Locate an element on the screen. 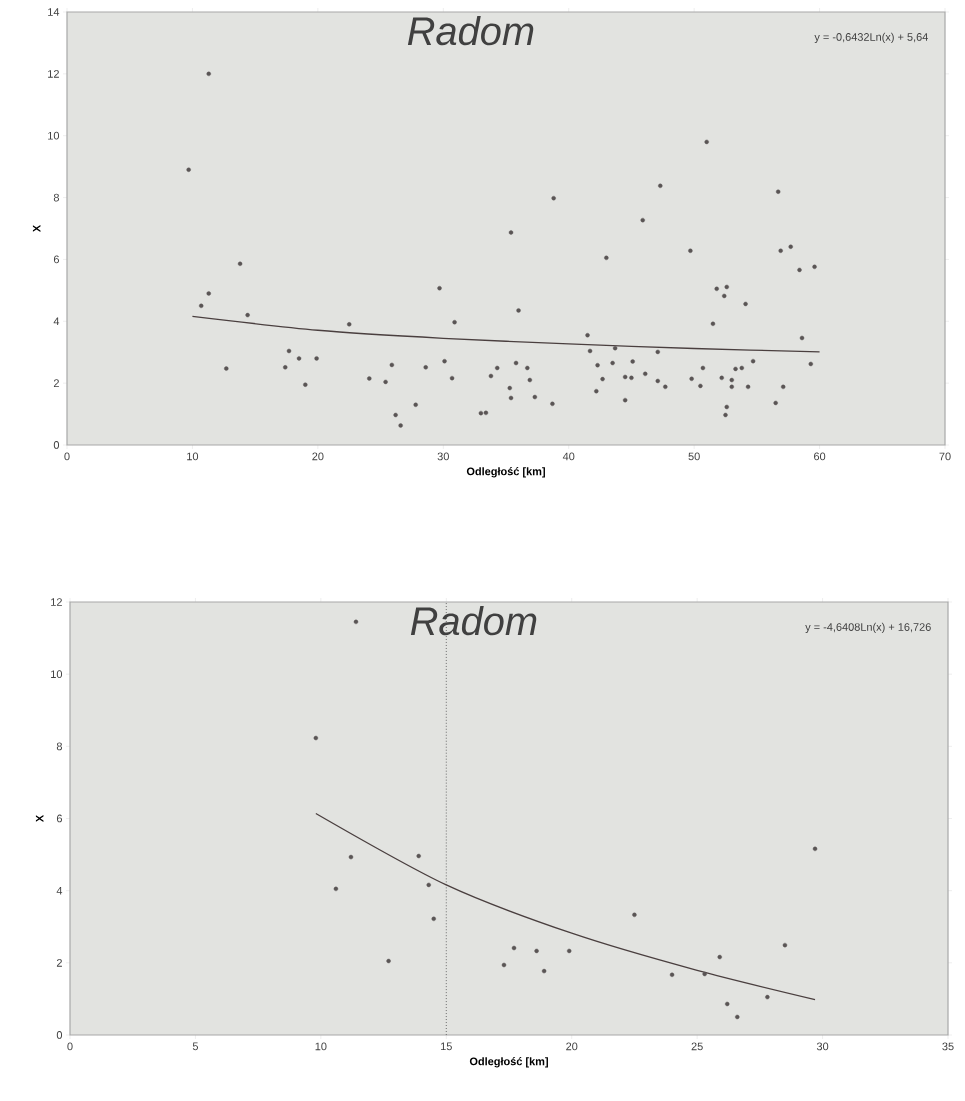  x-tick-label: 40 is located at coordinates (568, 456).